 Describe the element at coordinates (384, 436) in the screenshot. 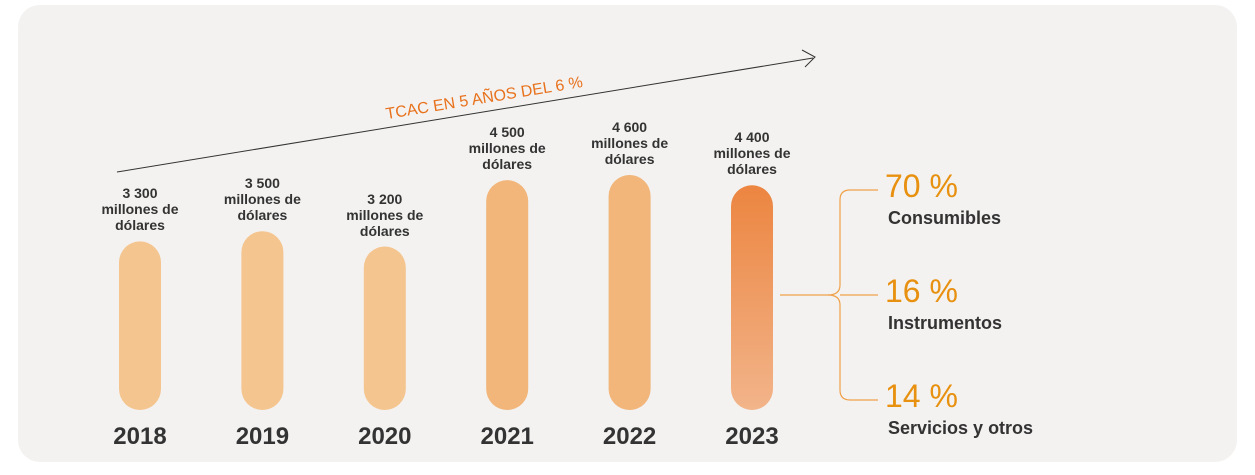

I see `x-tick-label: 2020` at that location.